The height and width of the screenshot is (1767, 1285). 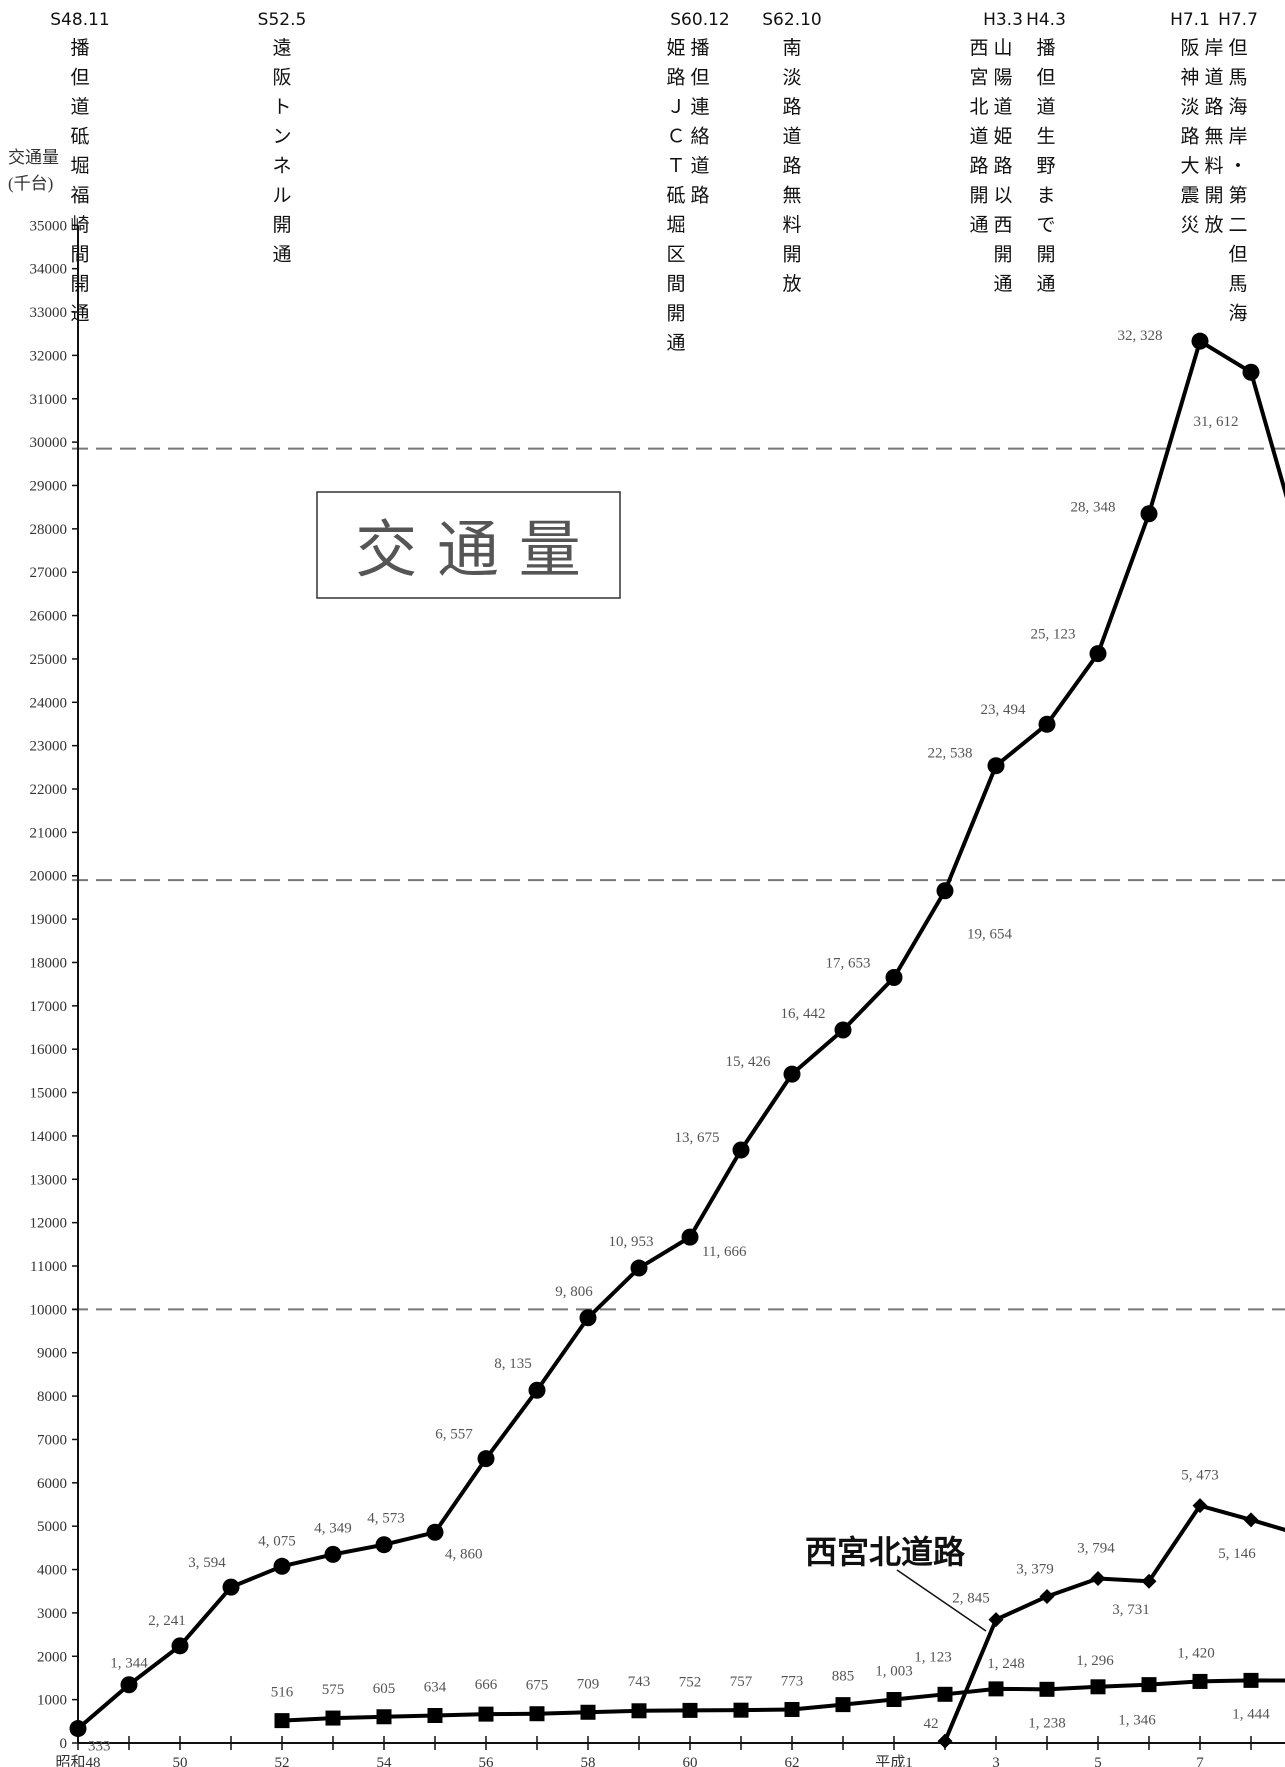 I want to click on data-label: 4, 075, so click(x=277, y=1541).